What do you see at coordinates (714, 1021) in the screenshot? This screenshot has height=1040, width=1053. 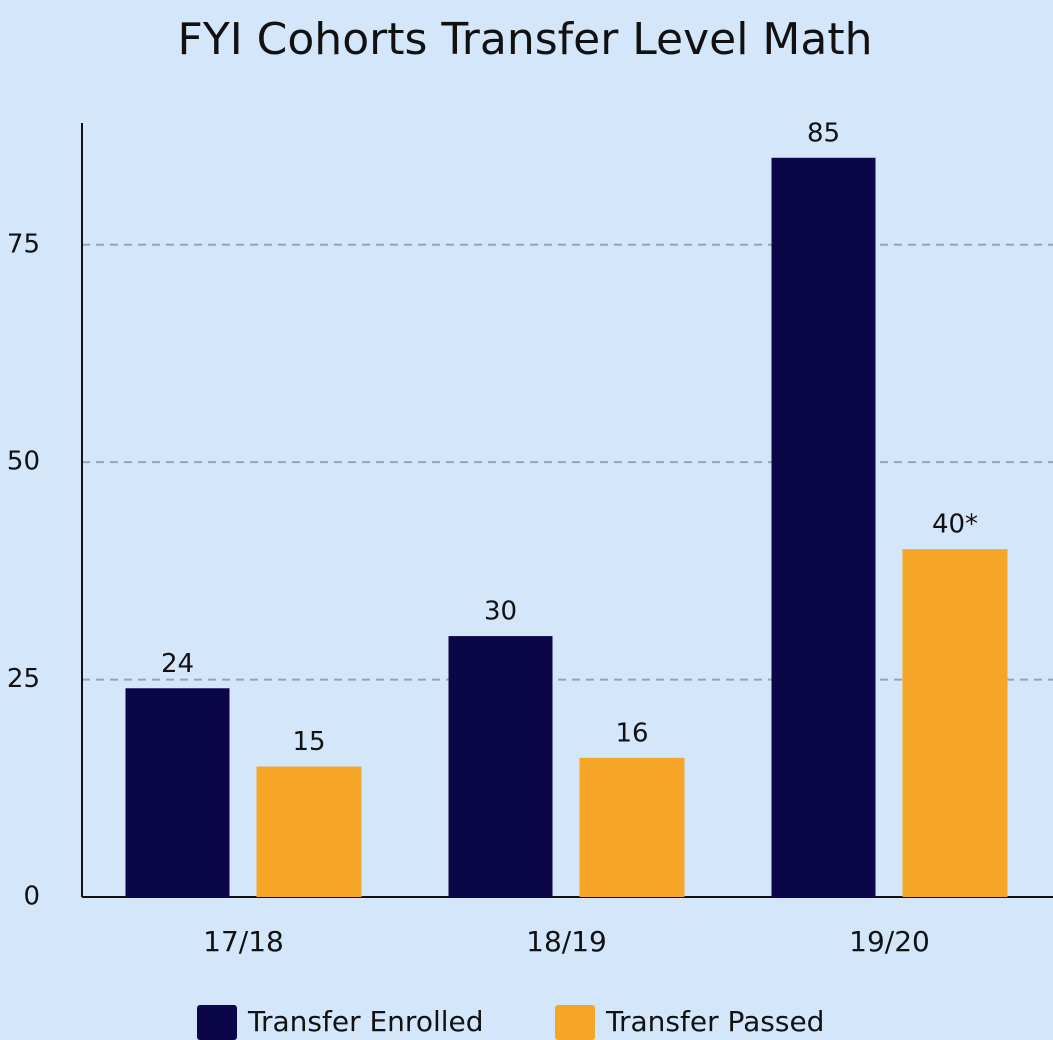 I see `legend-label: Transfer Passed` at bounding box center [714, 1021].